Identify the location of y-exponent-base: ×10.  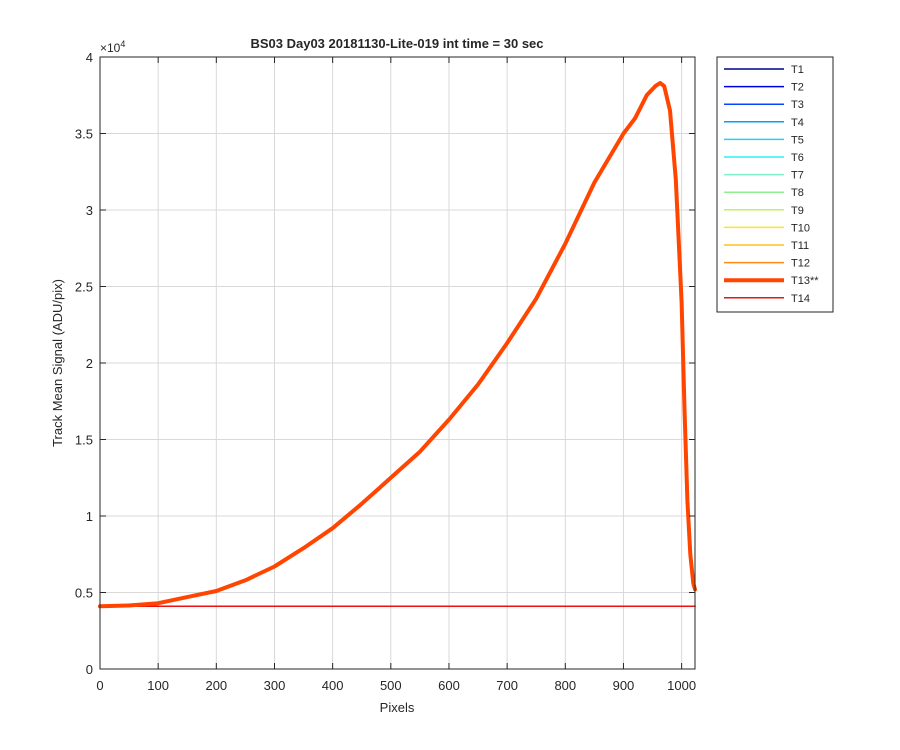
(110, 48).